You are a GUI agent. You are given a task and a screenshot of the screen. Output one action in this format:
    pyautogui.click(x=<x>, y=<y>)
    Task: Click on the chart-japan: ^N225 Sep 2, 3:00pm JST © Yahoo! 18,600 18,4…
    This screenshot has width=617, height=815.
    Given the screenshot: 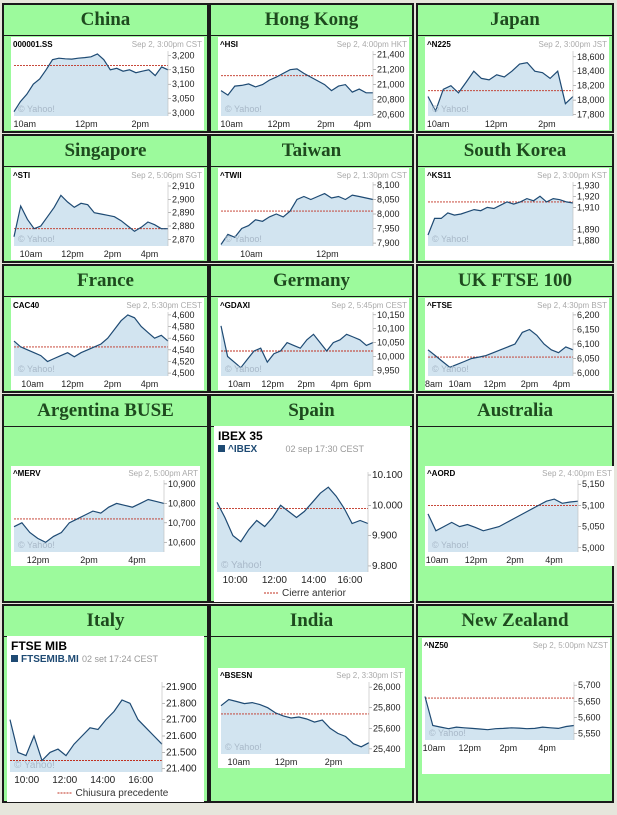 What is the action you would take?
    pyautogui.click(x=517, y=83)
    